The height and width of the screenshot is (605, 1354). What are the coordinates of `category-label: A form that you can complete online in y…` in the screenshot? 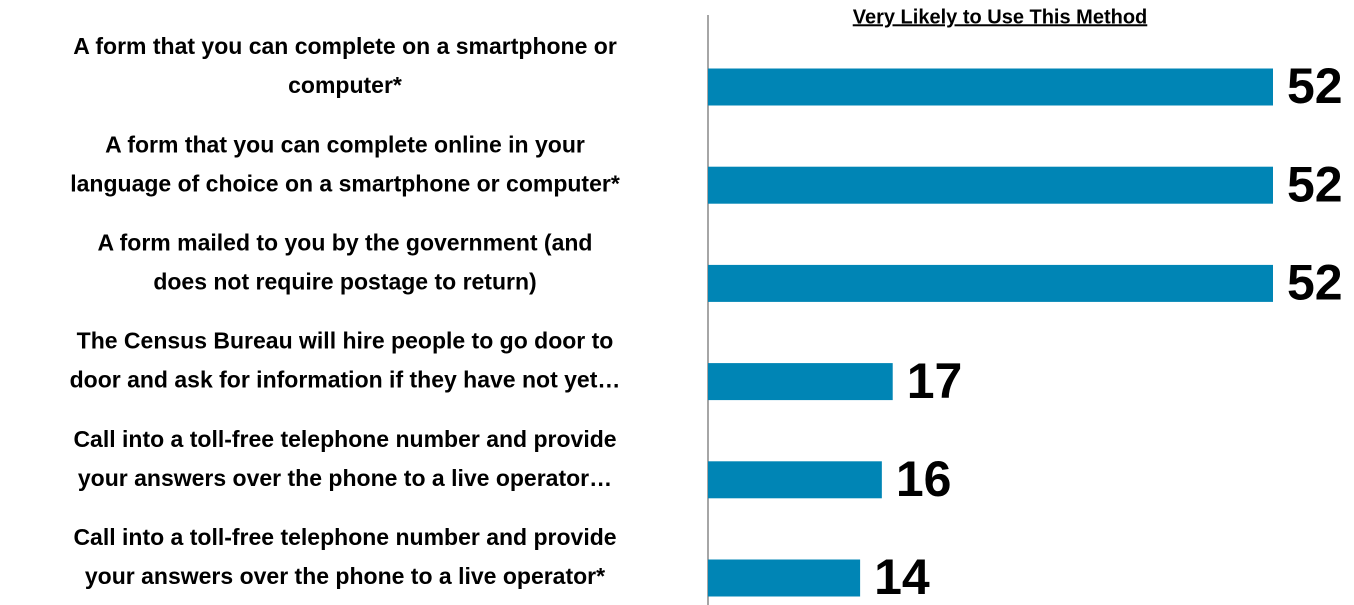 It's located at (345, 144).